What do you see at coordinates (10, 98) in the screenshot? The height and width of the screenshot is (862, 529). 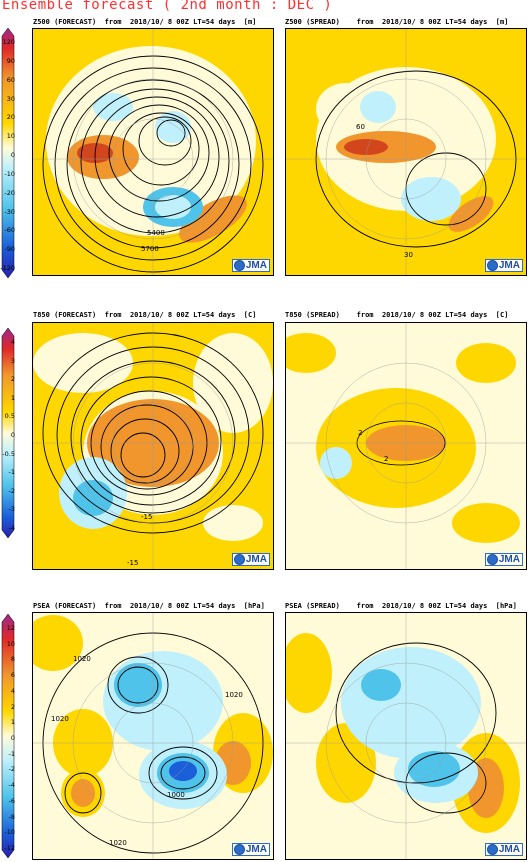 I see `colorbar-tick-label: 30` at bounding box center [10, 98].